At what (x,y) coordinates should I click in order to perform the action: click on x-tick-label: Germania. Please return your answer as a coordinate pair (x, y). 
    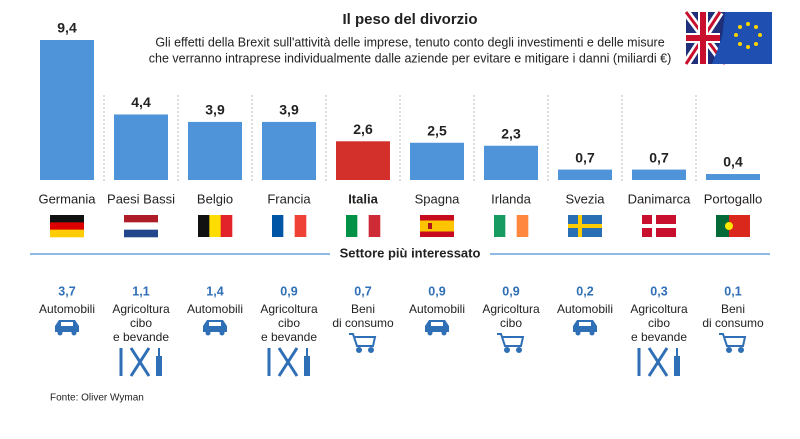
    Looking at the image, I should click on (67, 198).